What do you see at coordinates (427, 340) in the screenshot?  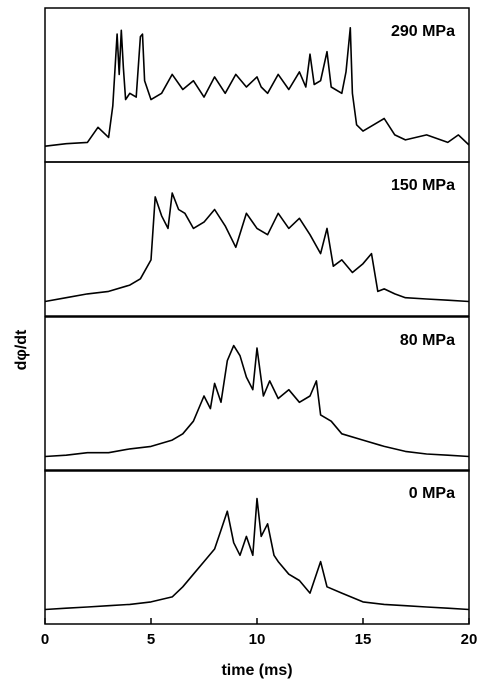 I see `panel-label: 80 MPa` at bounding box center [427, 340].